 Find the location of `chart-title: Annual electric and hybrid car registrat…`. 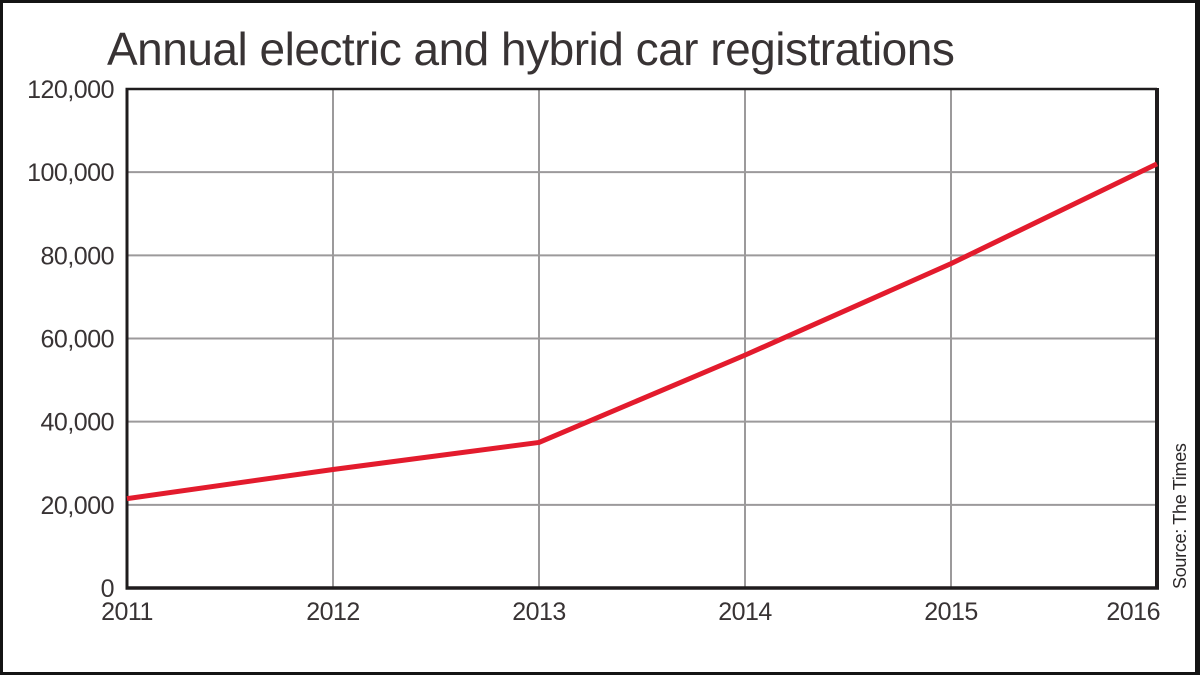

chart-title: Annual electric and hybrid car registrat… is located at coordinates (531, 49).